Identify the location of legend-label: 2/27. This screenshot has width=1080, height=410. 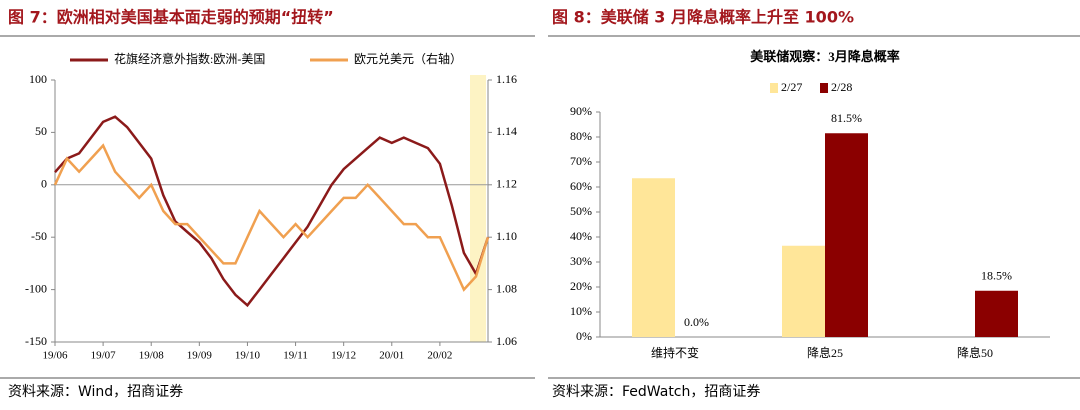
(791, 87).